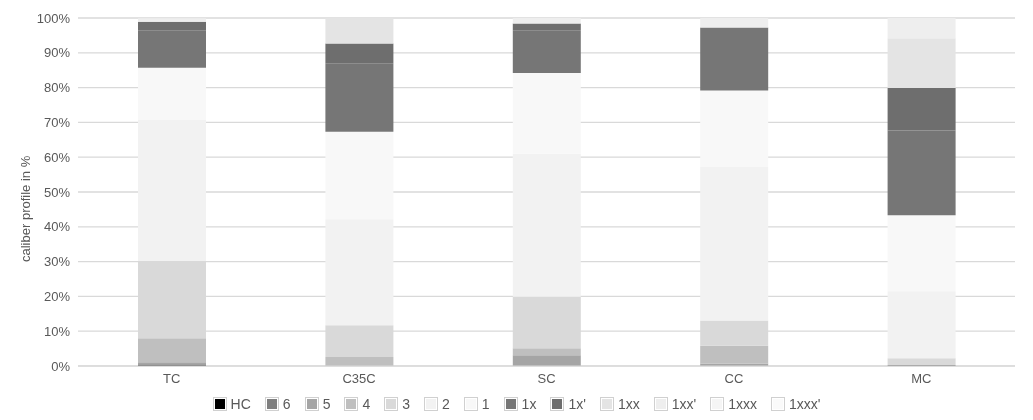  I want to click on x-tick-label: TC, so click(172, 379).